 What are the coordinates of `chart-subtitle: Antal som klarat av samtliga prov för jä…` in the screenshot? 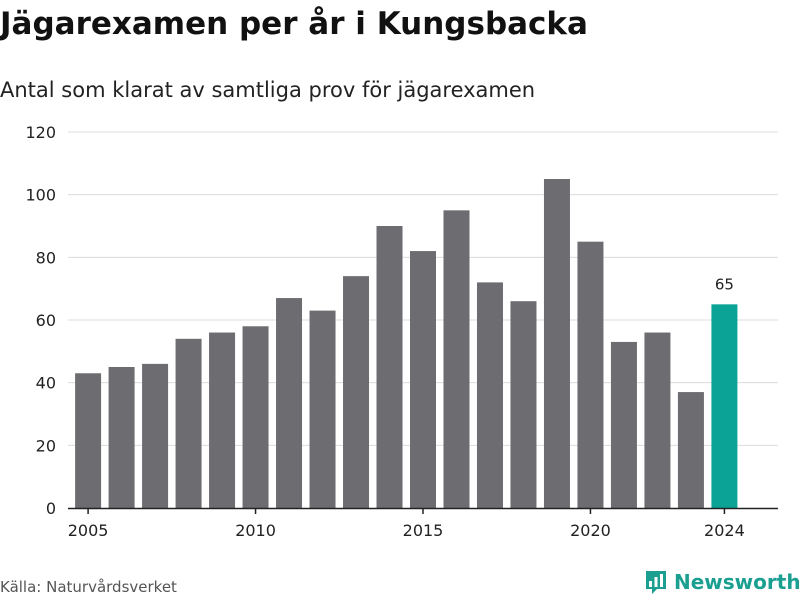 It's located at (268, 90).